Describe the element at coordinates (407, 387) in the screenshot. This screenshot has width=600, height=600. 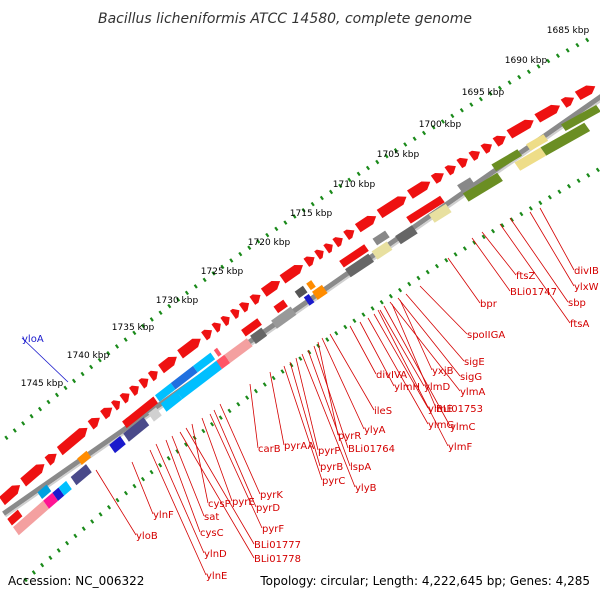
I see `gene-label-ylmh: ylmH` at that location.